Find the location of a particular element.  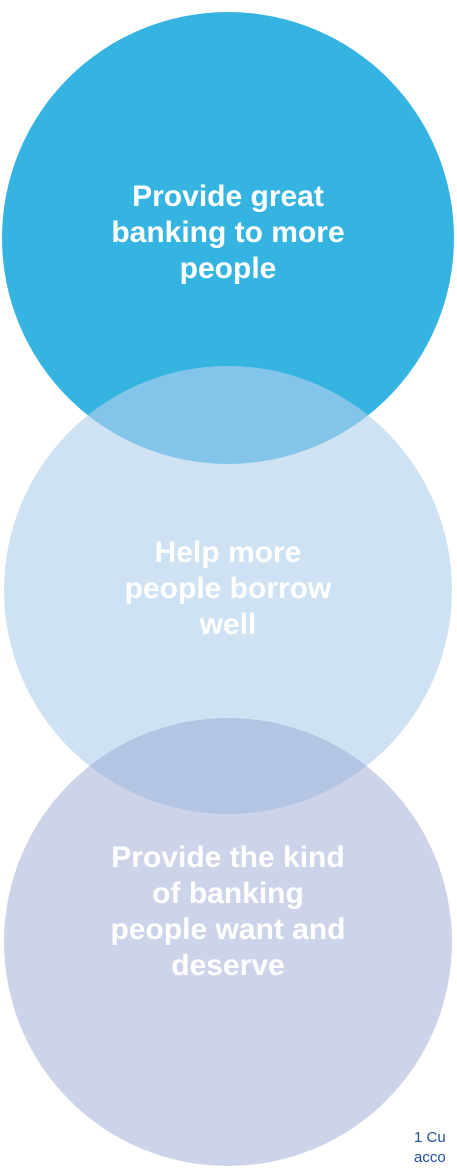

goal-label: Help more people borrow well is located at coordinates (228, 588).